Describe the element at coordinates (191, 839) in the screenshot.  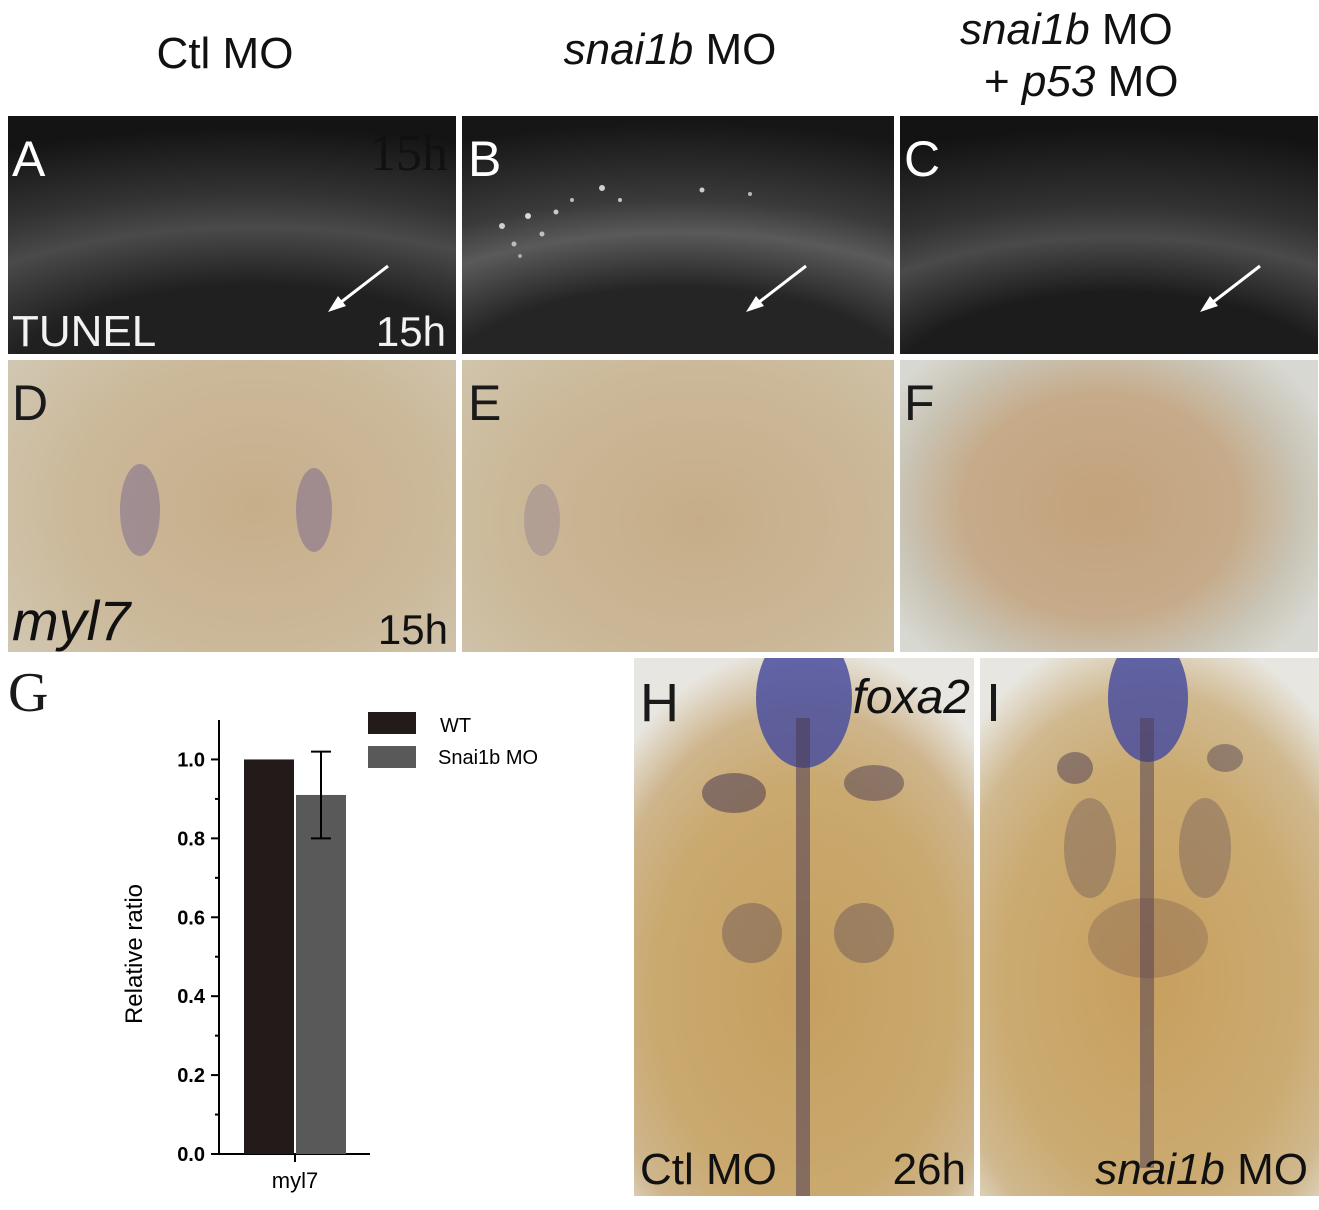
I see `y-tick-label: 0.8` at that location.